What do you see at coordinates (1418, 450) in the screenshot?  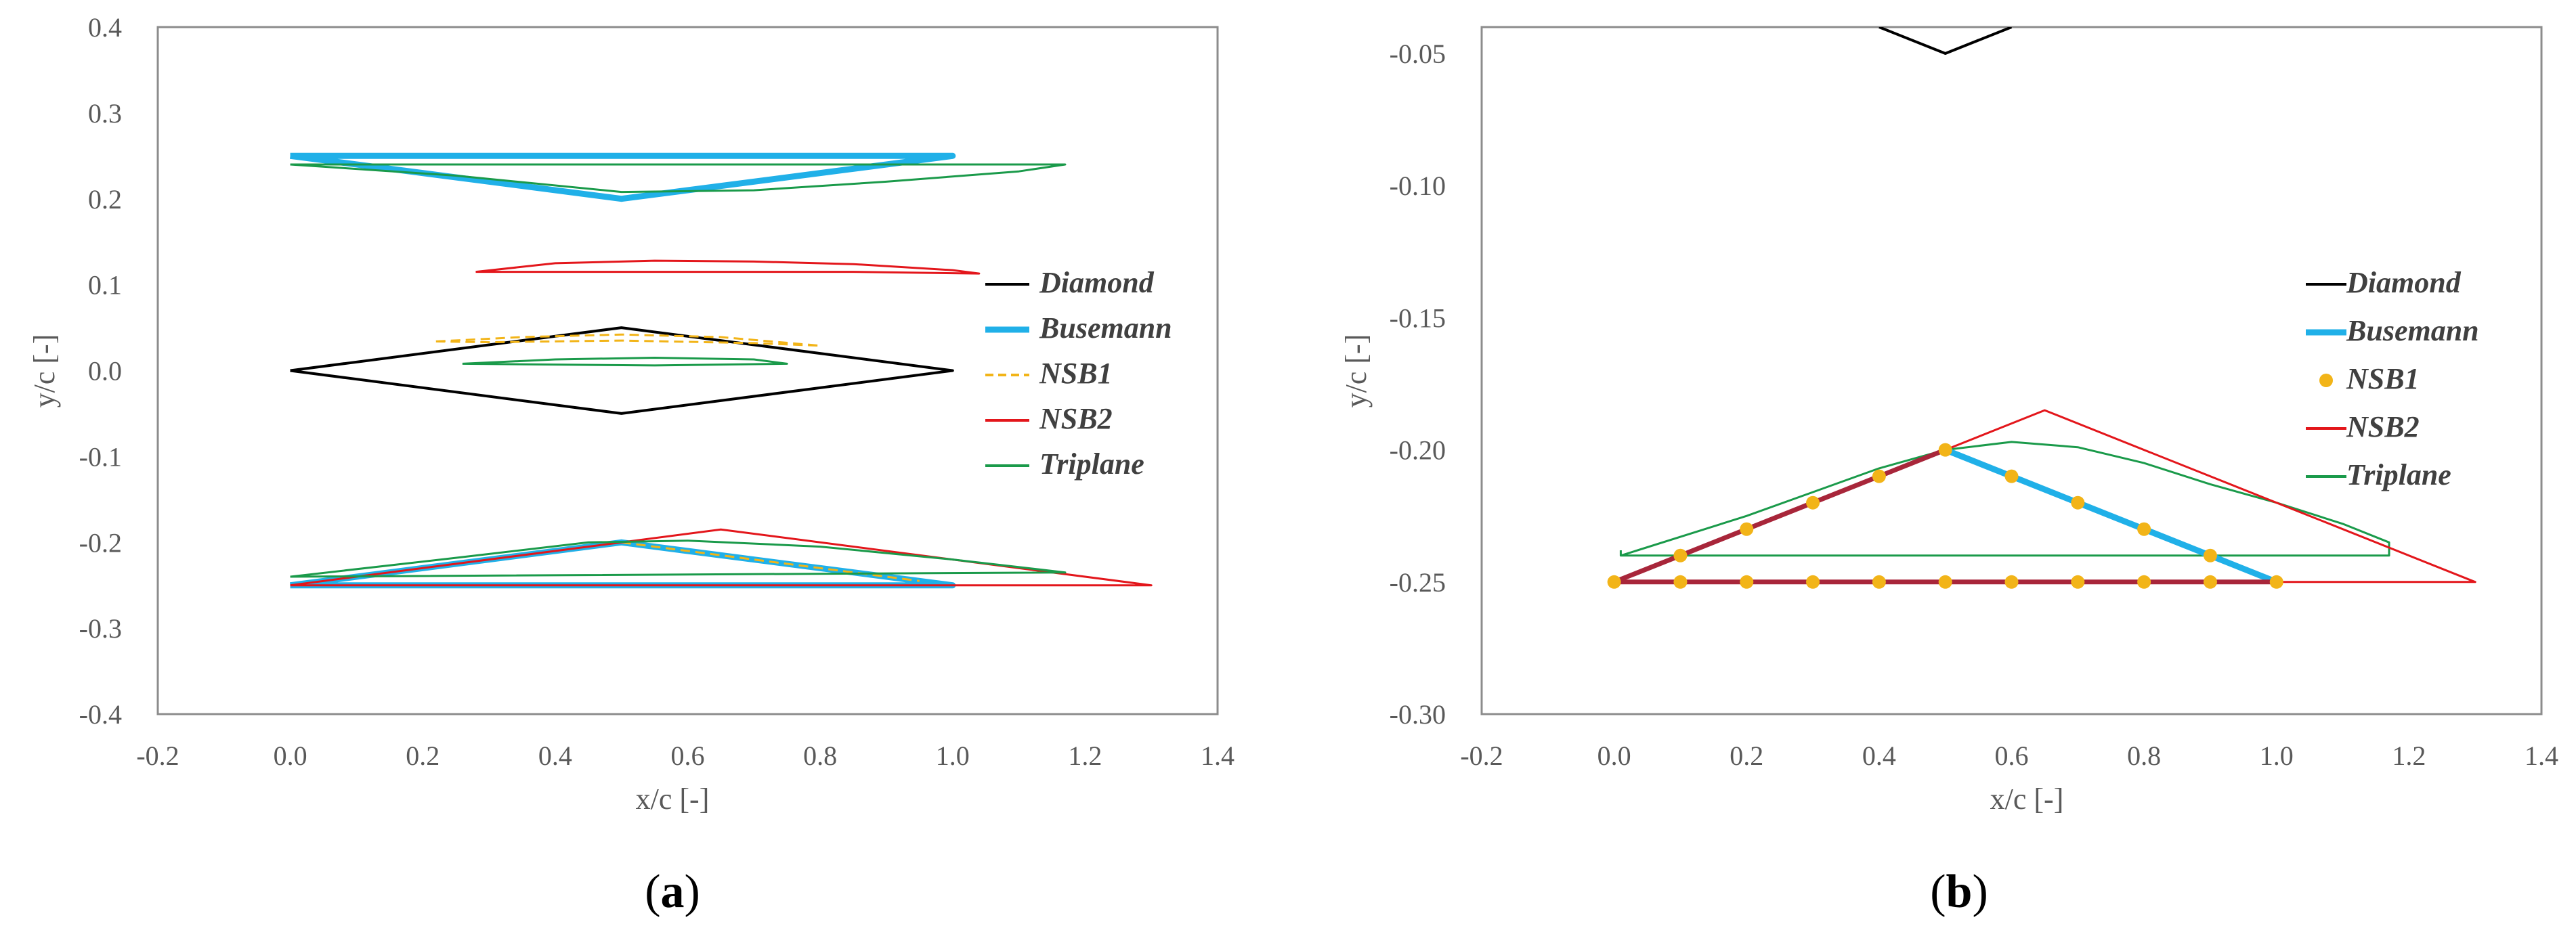 I see `y-tick-label: -0.20` at bounding box center [1418, 450].